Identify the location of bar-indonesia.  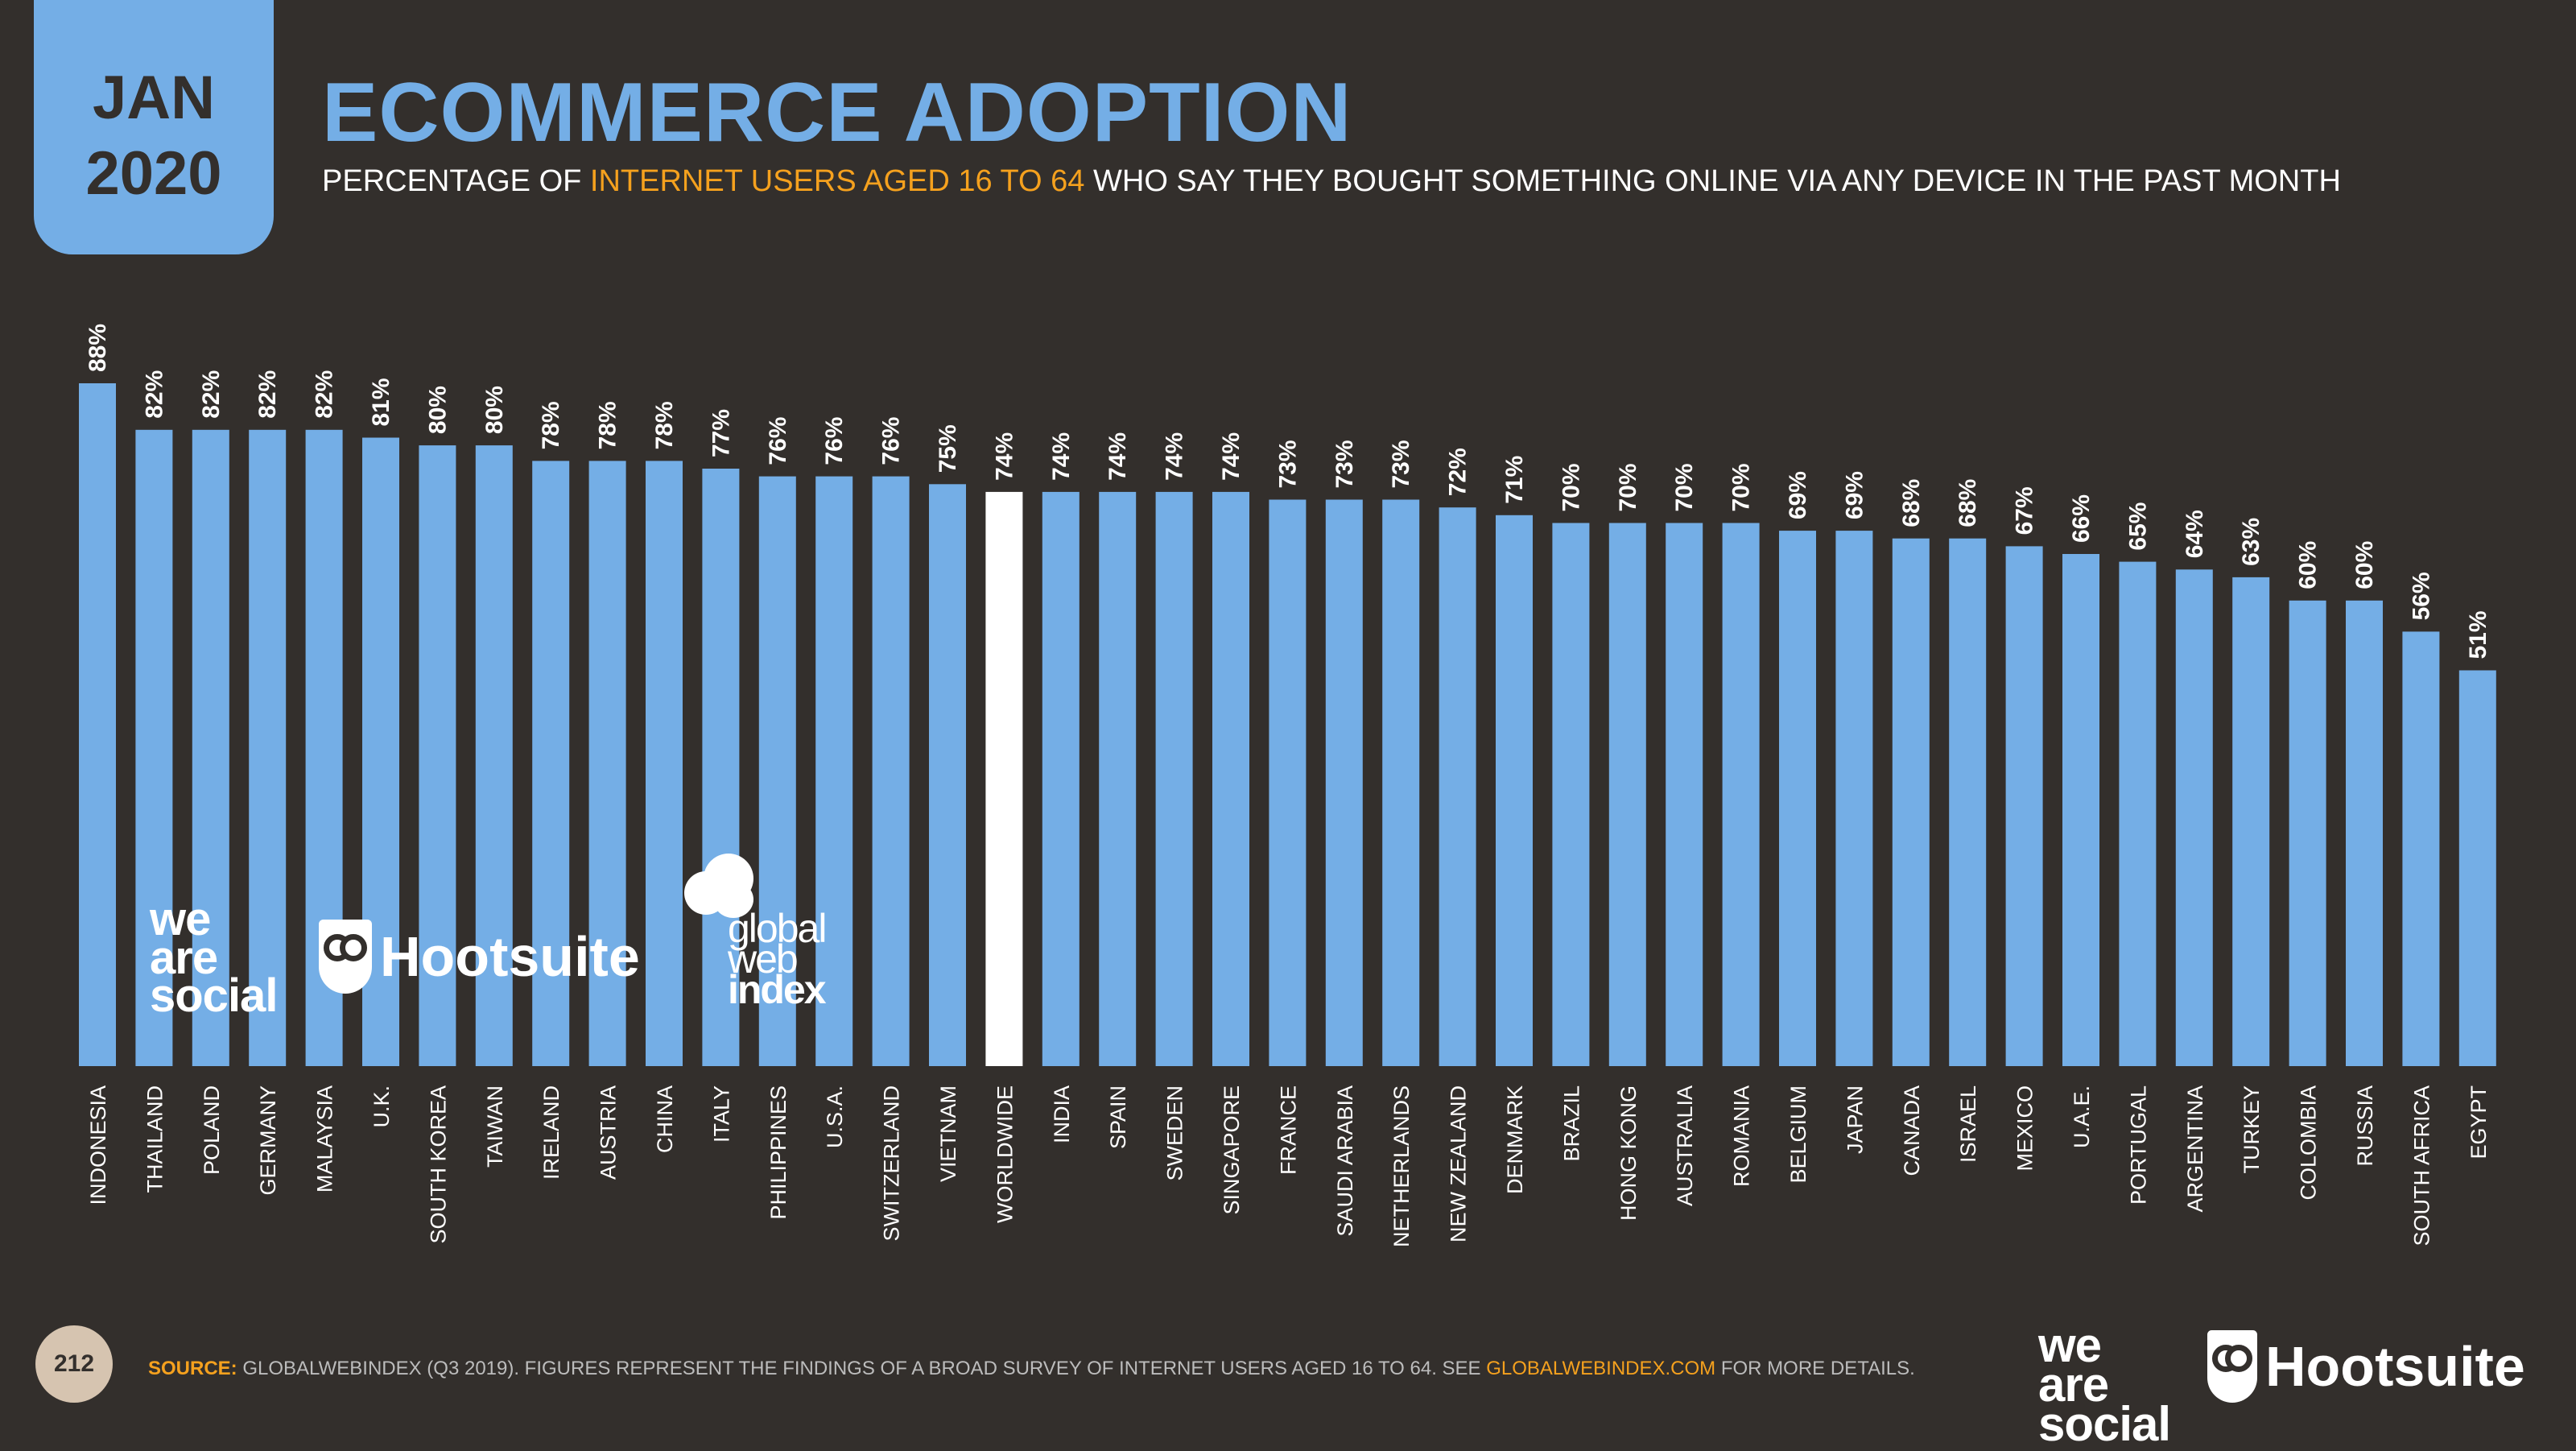
(97, 724).